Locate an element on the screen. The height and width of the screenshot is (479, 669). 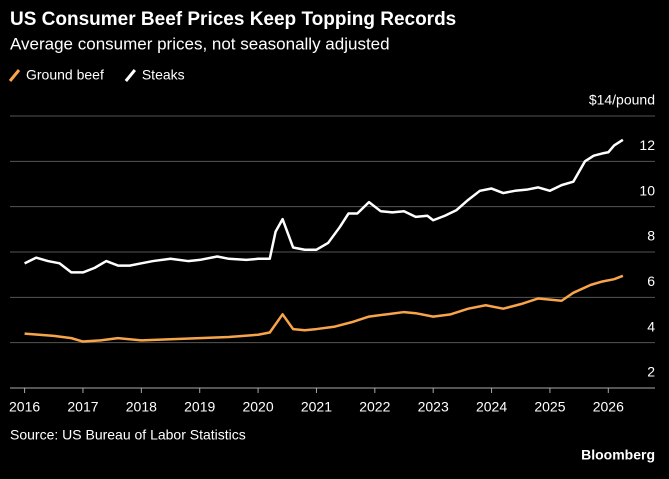
legend-label: Ground beef is located at coordinates (65, 75).